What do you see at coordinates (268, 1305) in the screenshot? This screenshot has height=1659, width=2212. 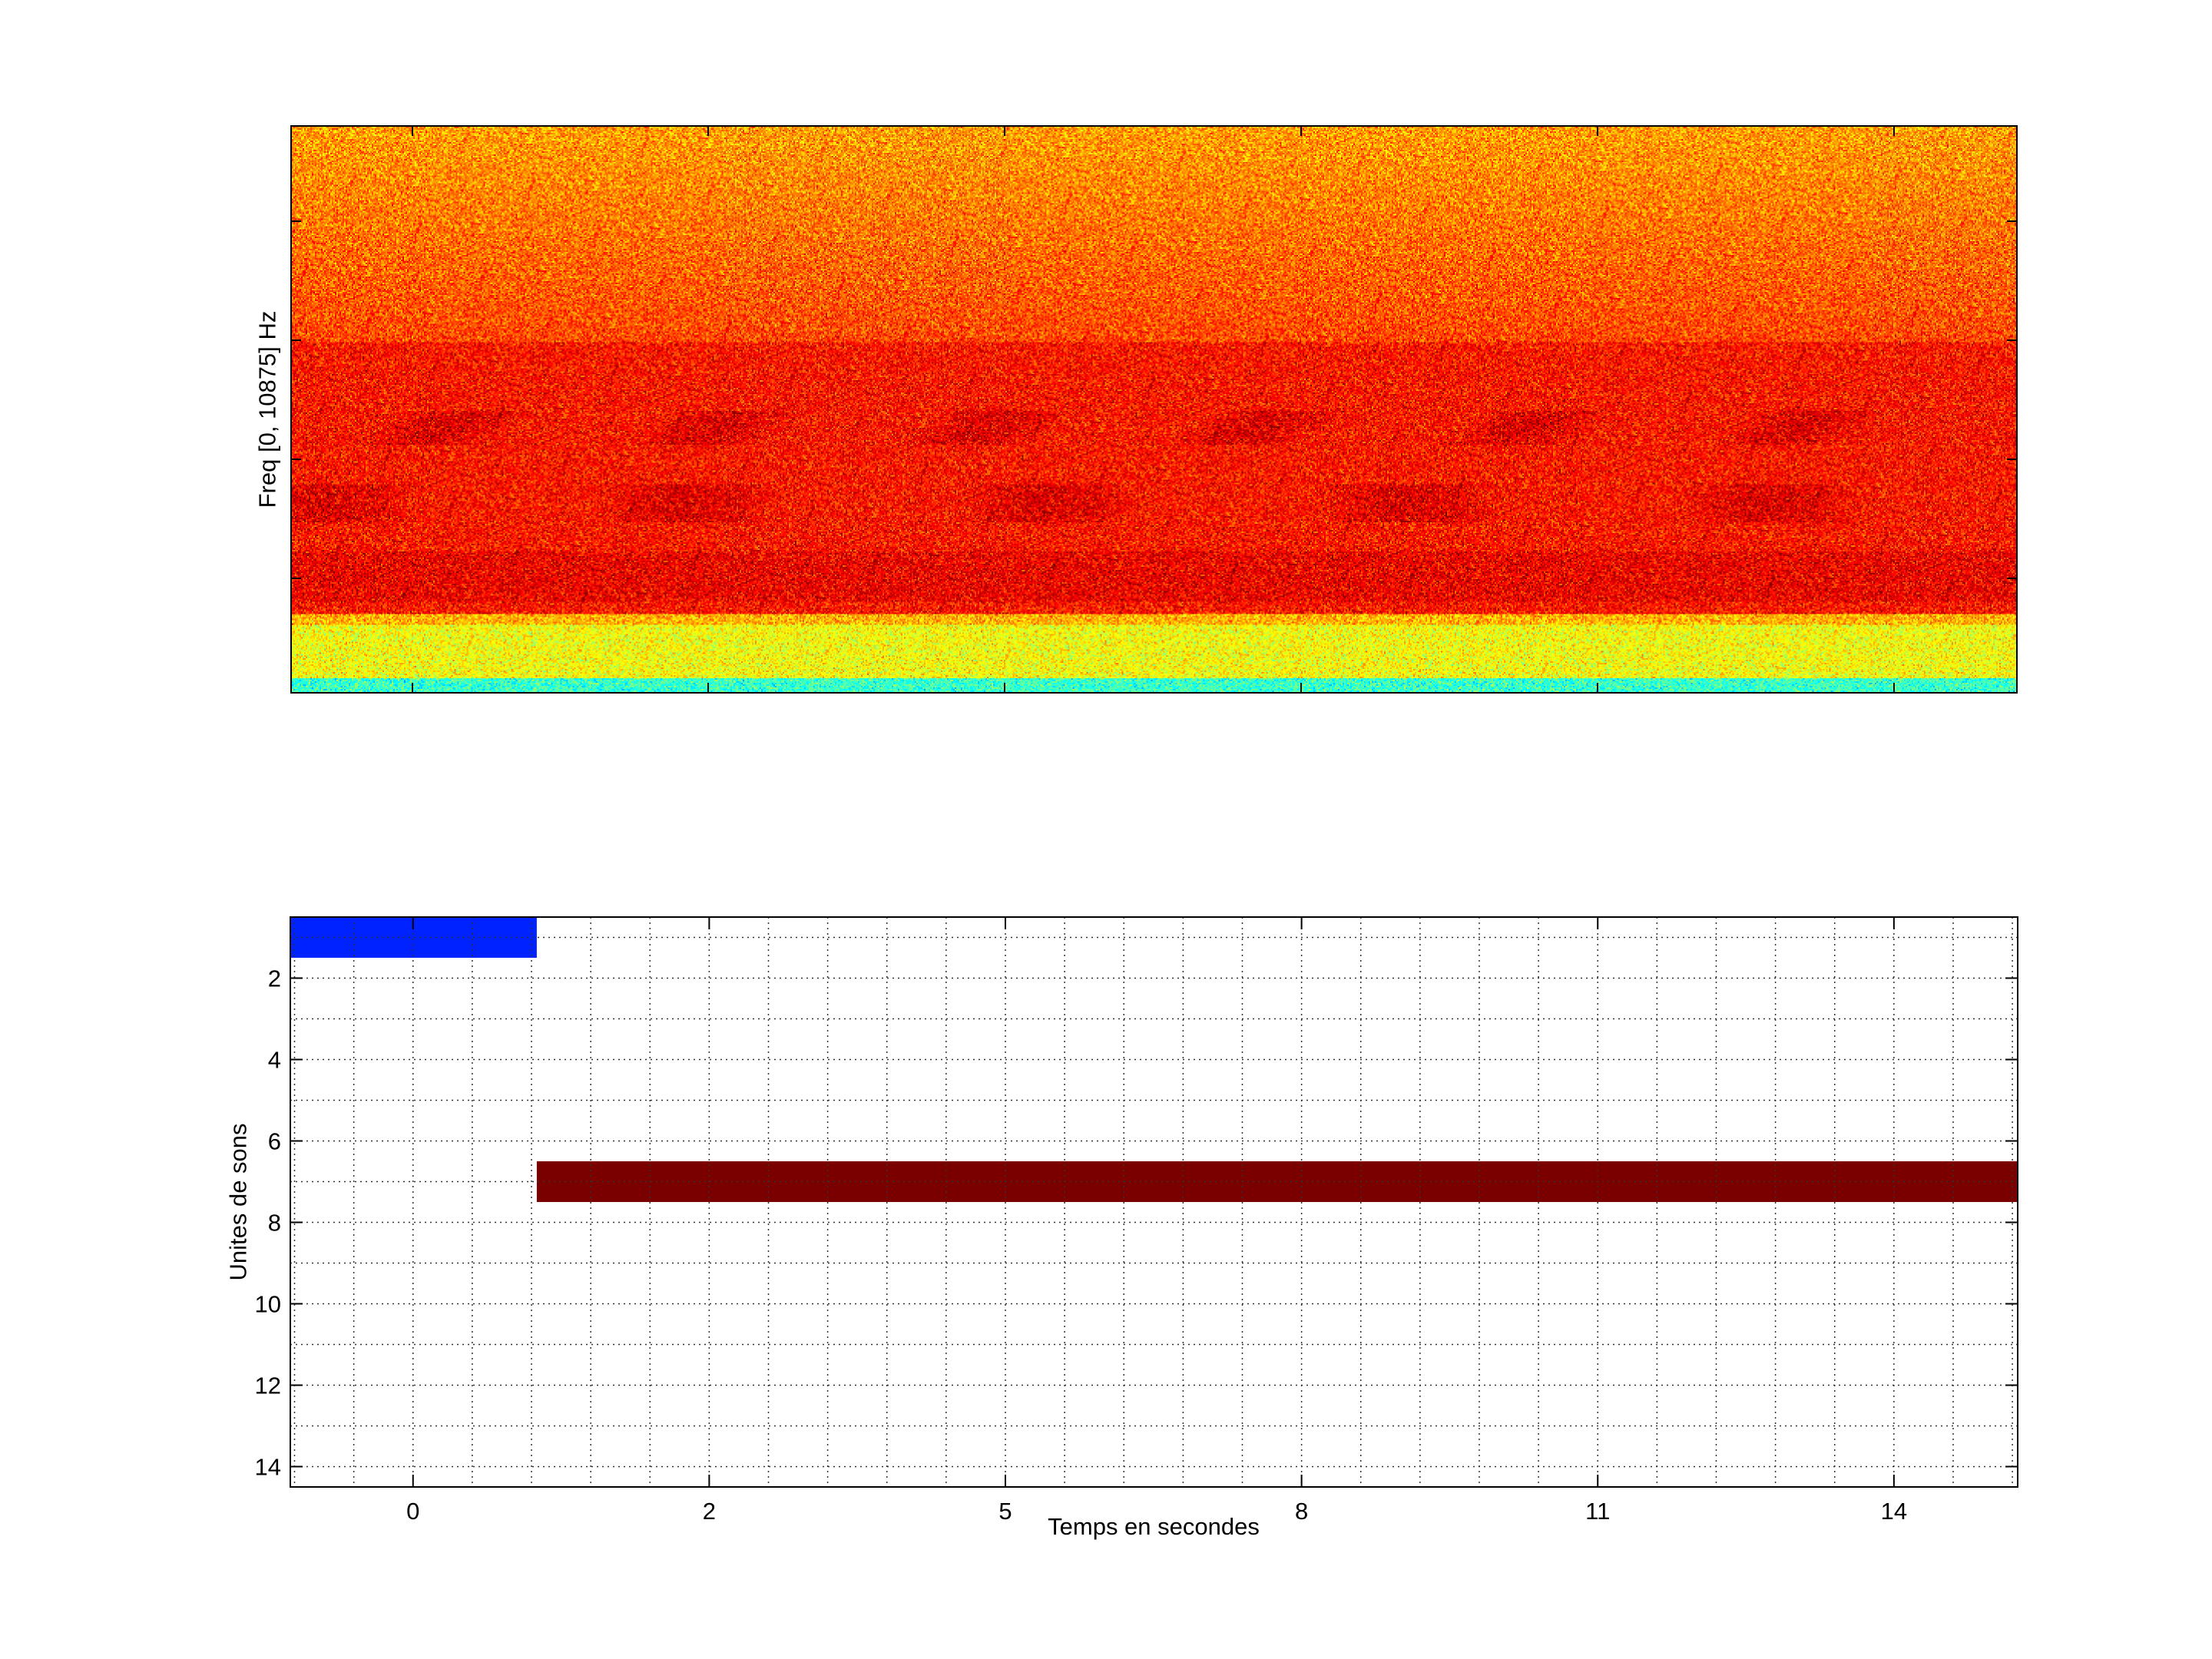 I see `y-tick-label: 10` at bounding box center [268, 1305].